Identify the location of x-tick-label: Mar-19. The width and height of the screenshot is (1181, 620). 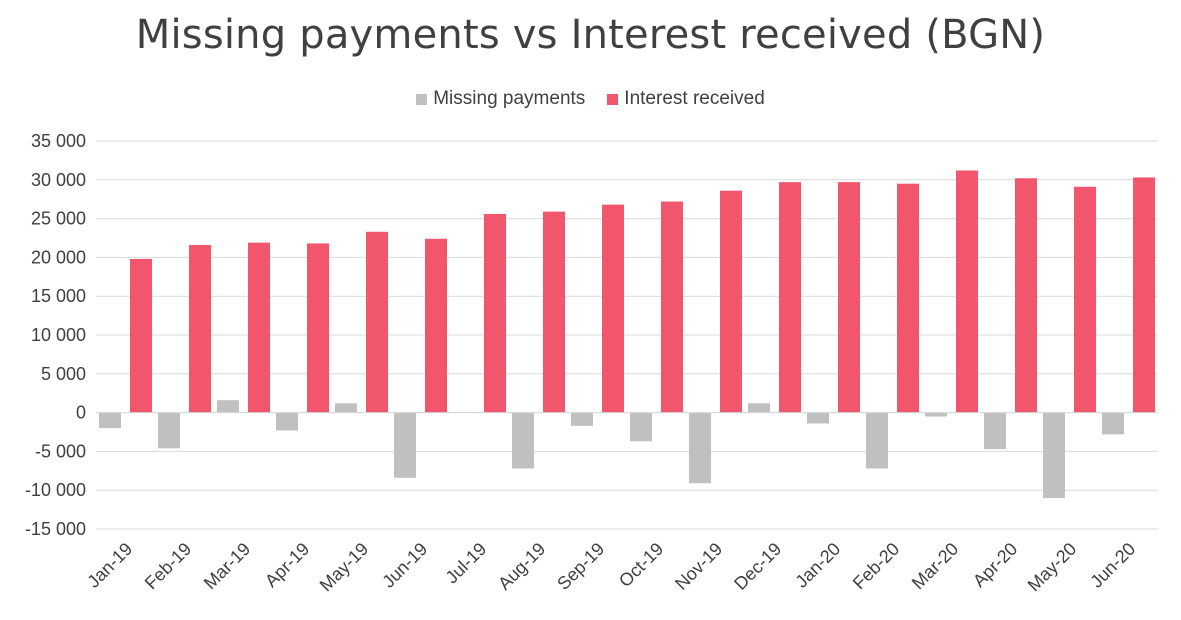
(227, 566).